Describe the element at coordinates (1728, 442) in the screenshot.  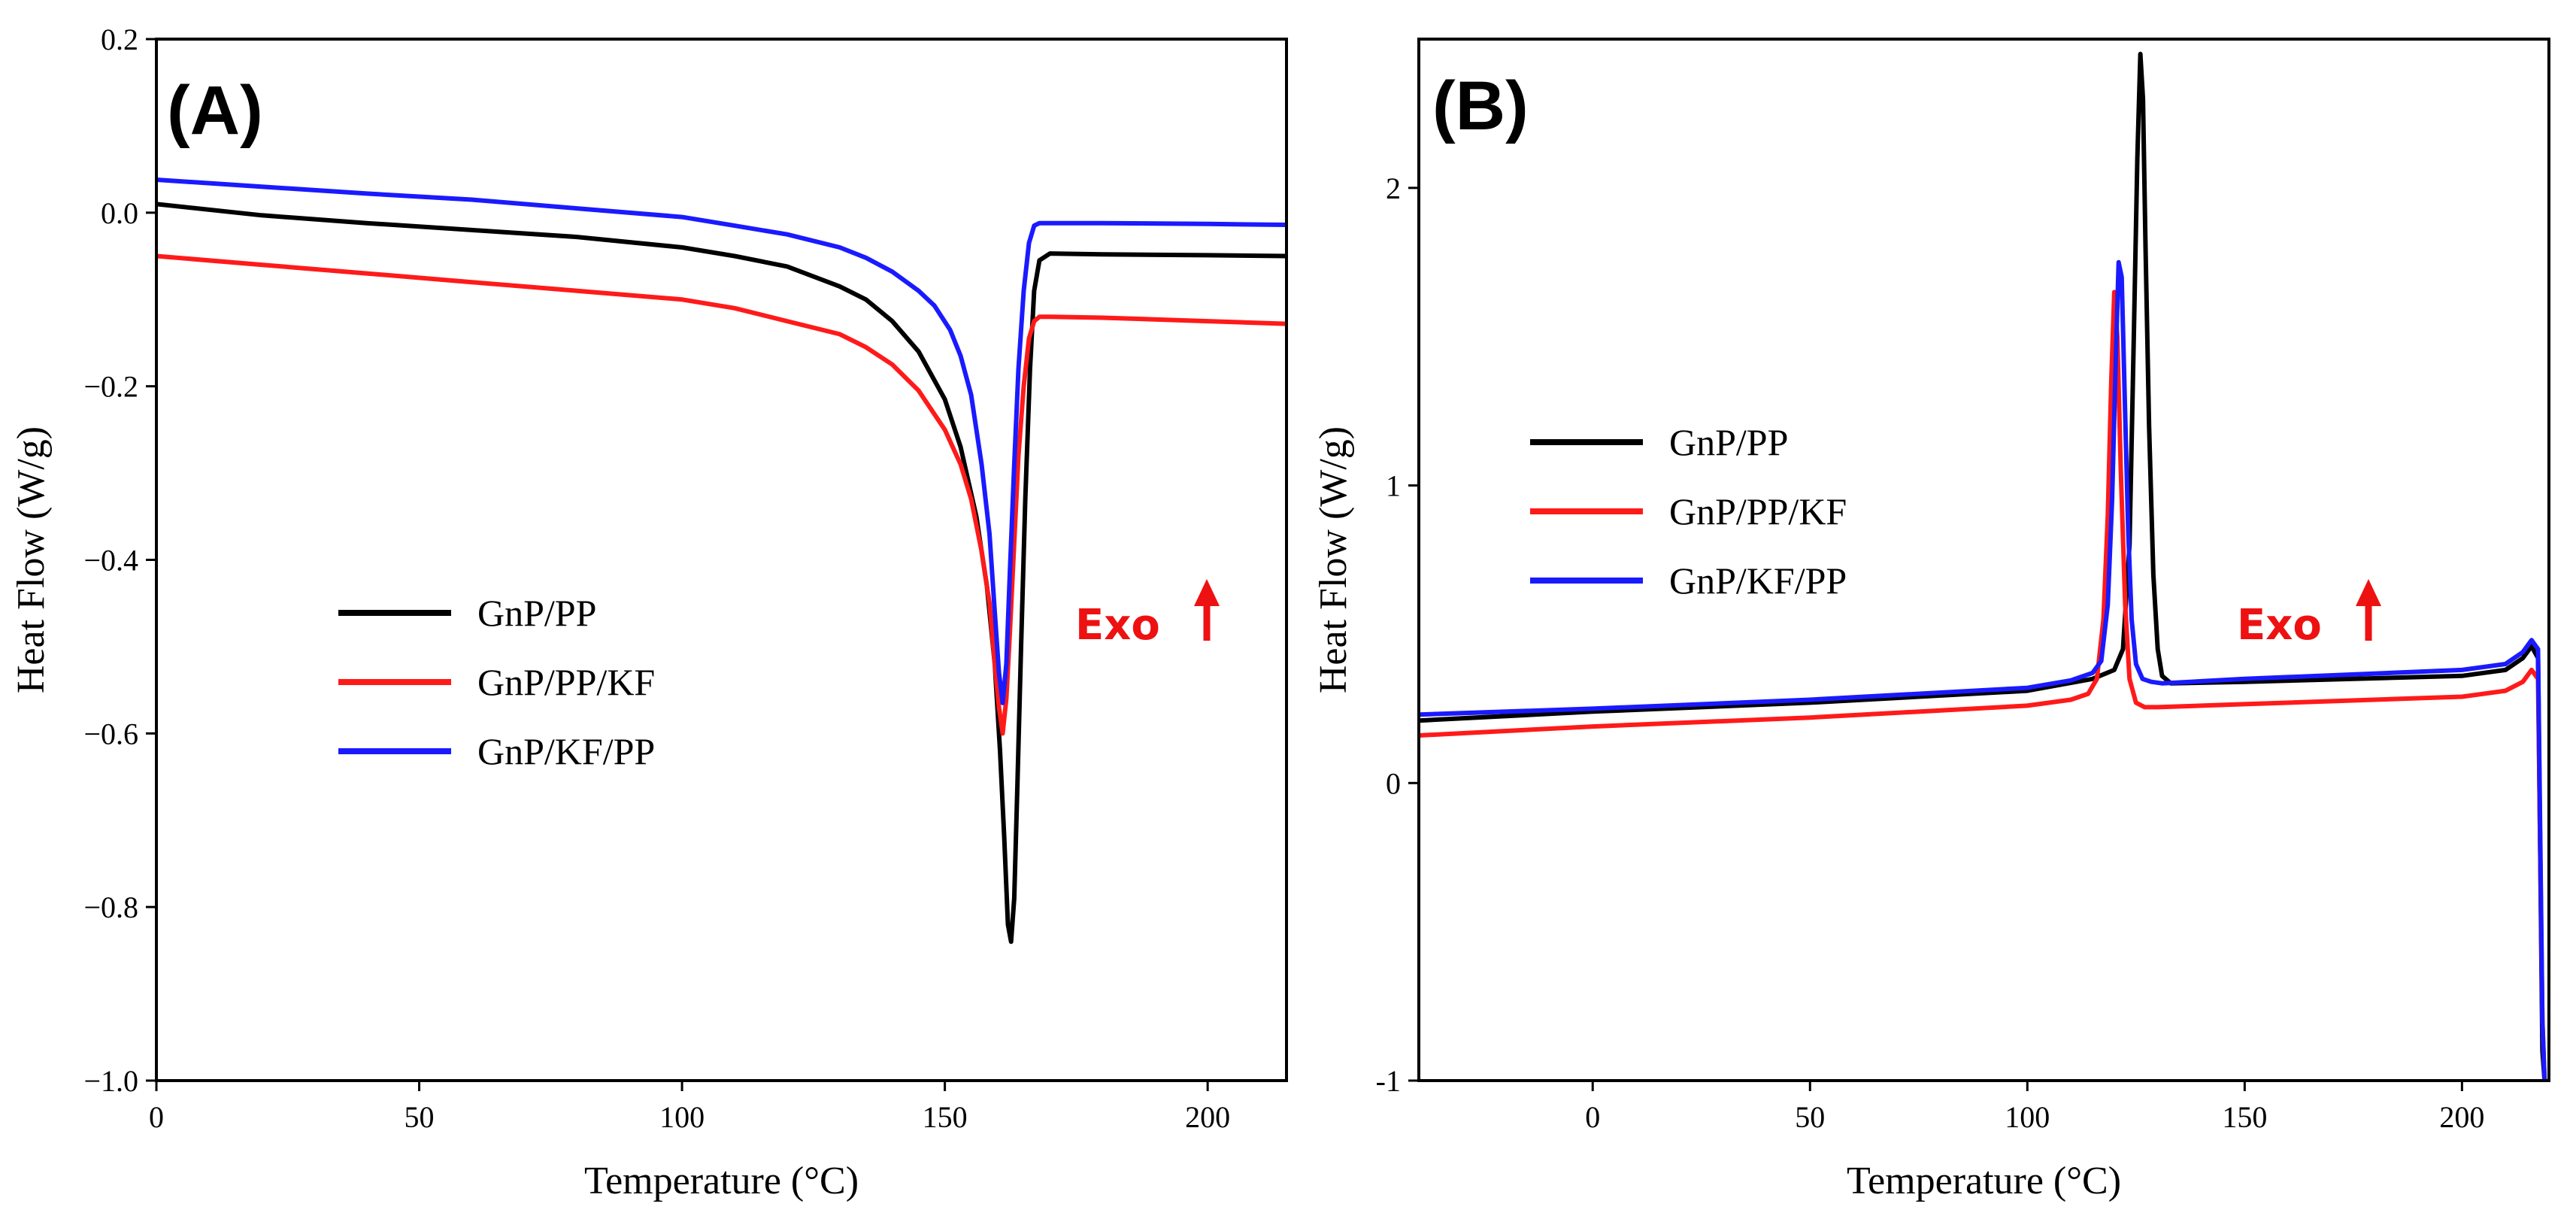
I see `panel-b-legend-label-1: GnP/PP` at that location.